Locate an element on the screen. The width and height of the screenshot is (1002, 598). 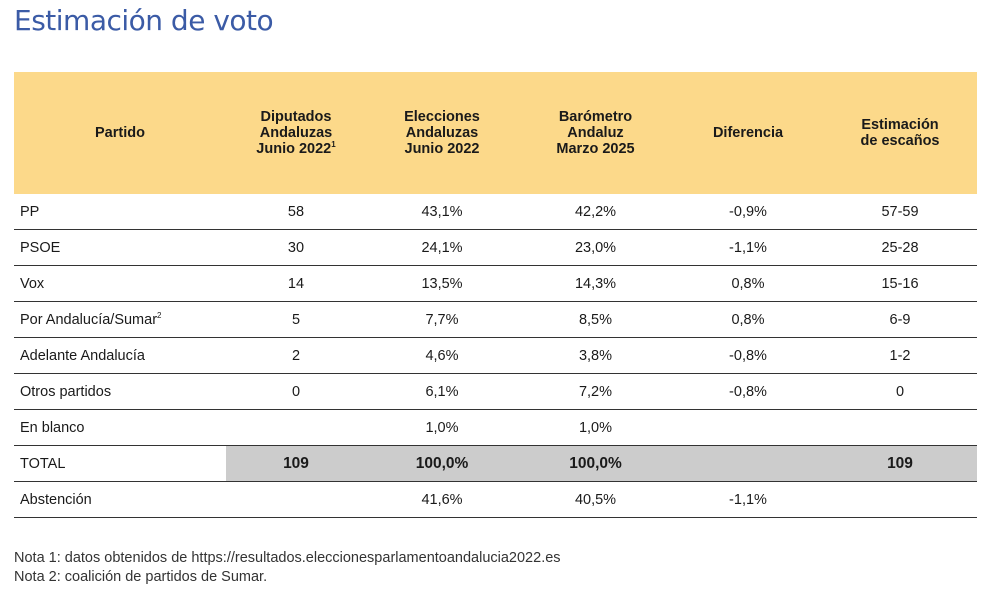
diputados-cell: 5 is located at coordinates (296, 319).